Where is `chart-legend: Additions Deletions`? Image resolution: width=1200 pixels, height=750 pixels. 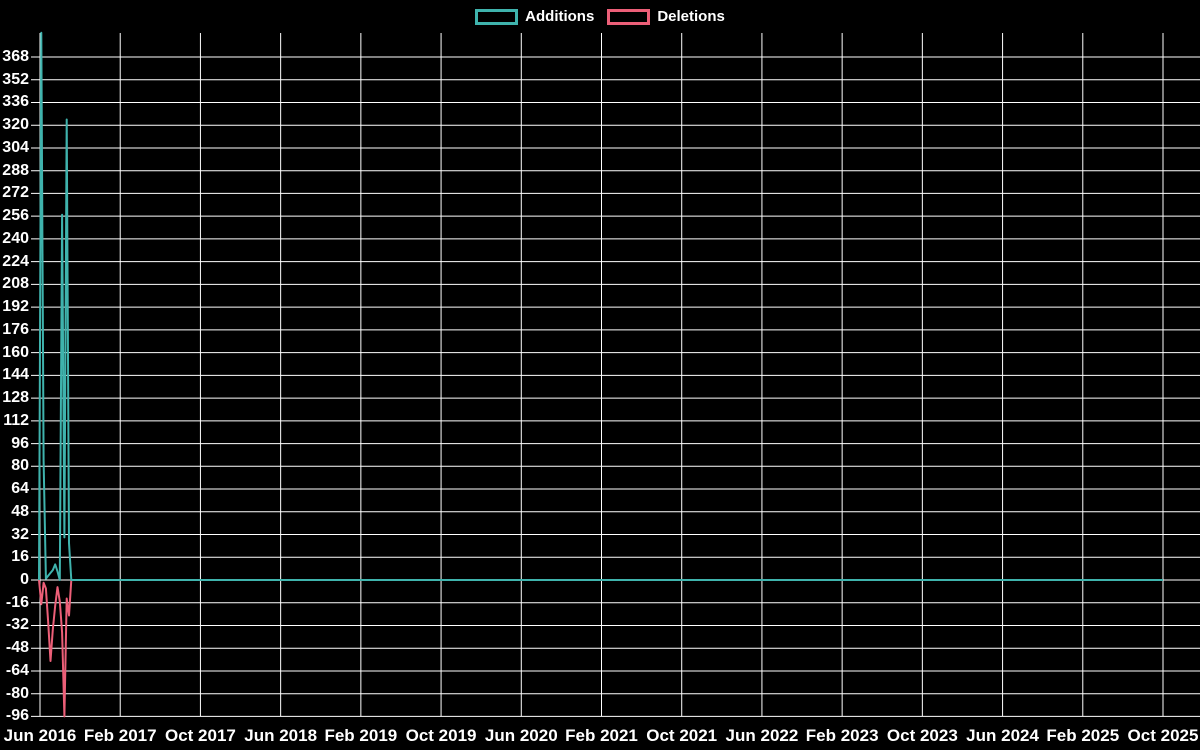
chart-legend: Additions Deletions is located at coordinates (600, 17).